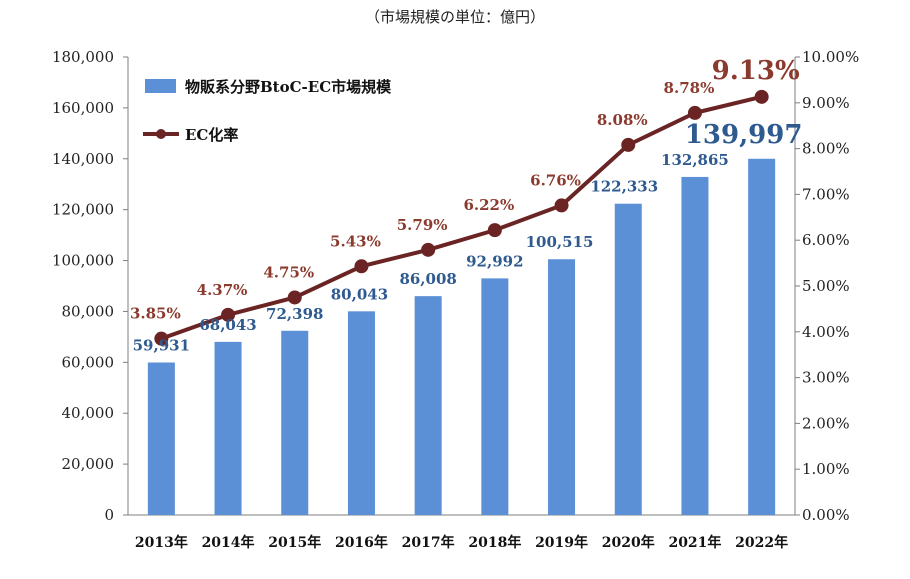 This screenshot has width=910, height=579. Describe the element at coordinates (826, 378) in the screenshot. I see `y-right-tick-label: 3.00%` at that location.